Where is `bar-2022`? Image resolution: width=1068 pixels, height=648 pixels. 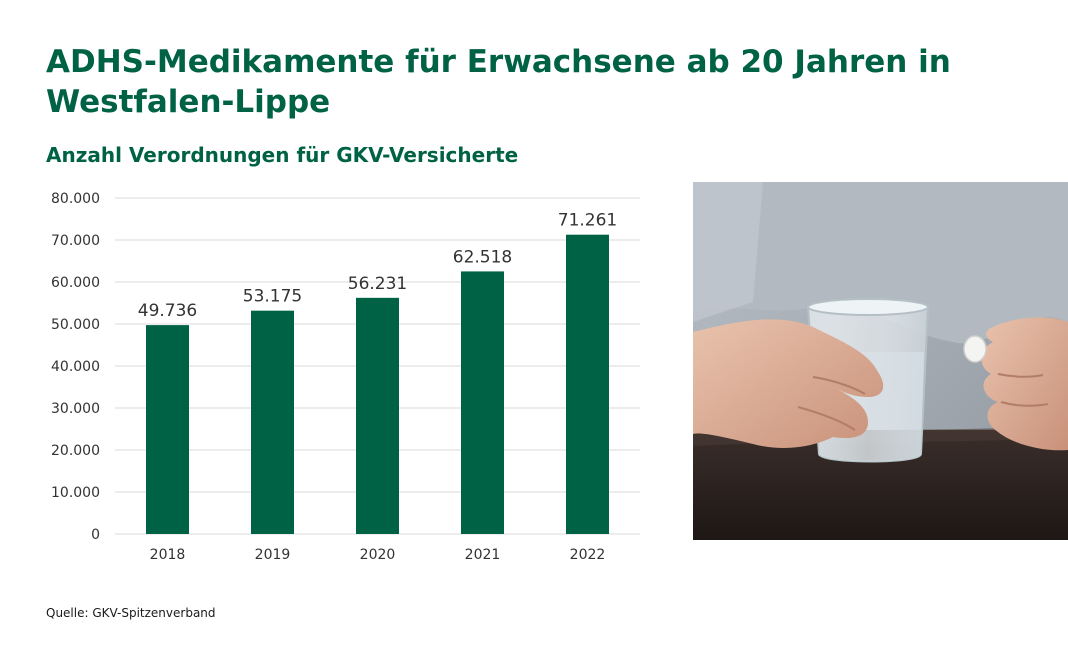
bar-2022 is located at coordinates (587, 384).